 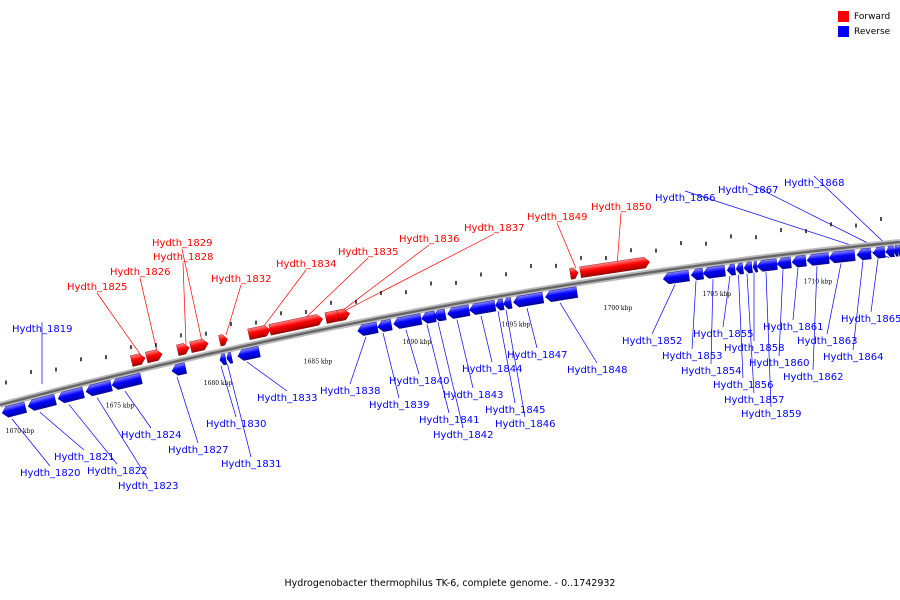 What do you see at coordinates (287, 398) in the screenshot?
I see `gene-label-hydth-1833: Hydth_1833` at bounding box center [287, 398].